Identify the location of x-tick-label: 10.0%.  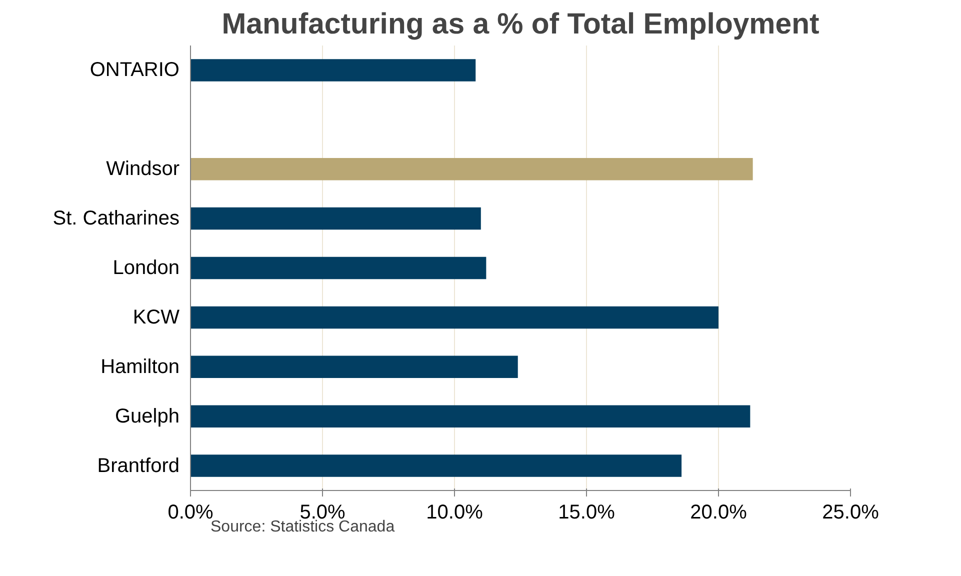
(455, 513).